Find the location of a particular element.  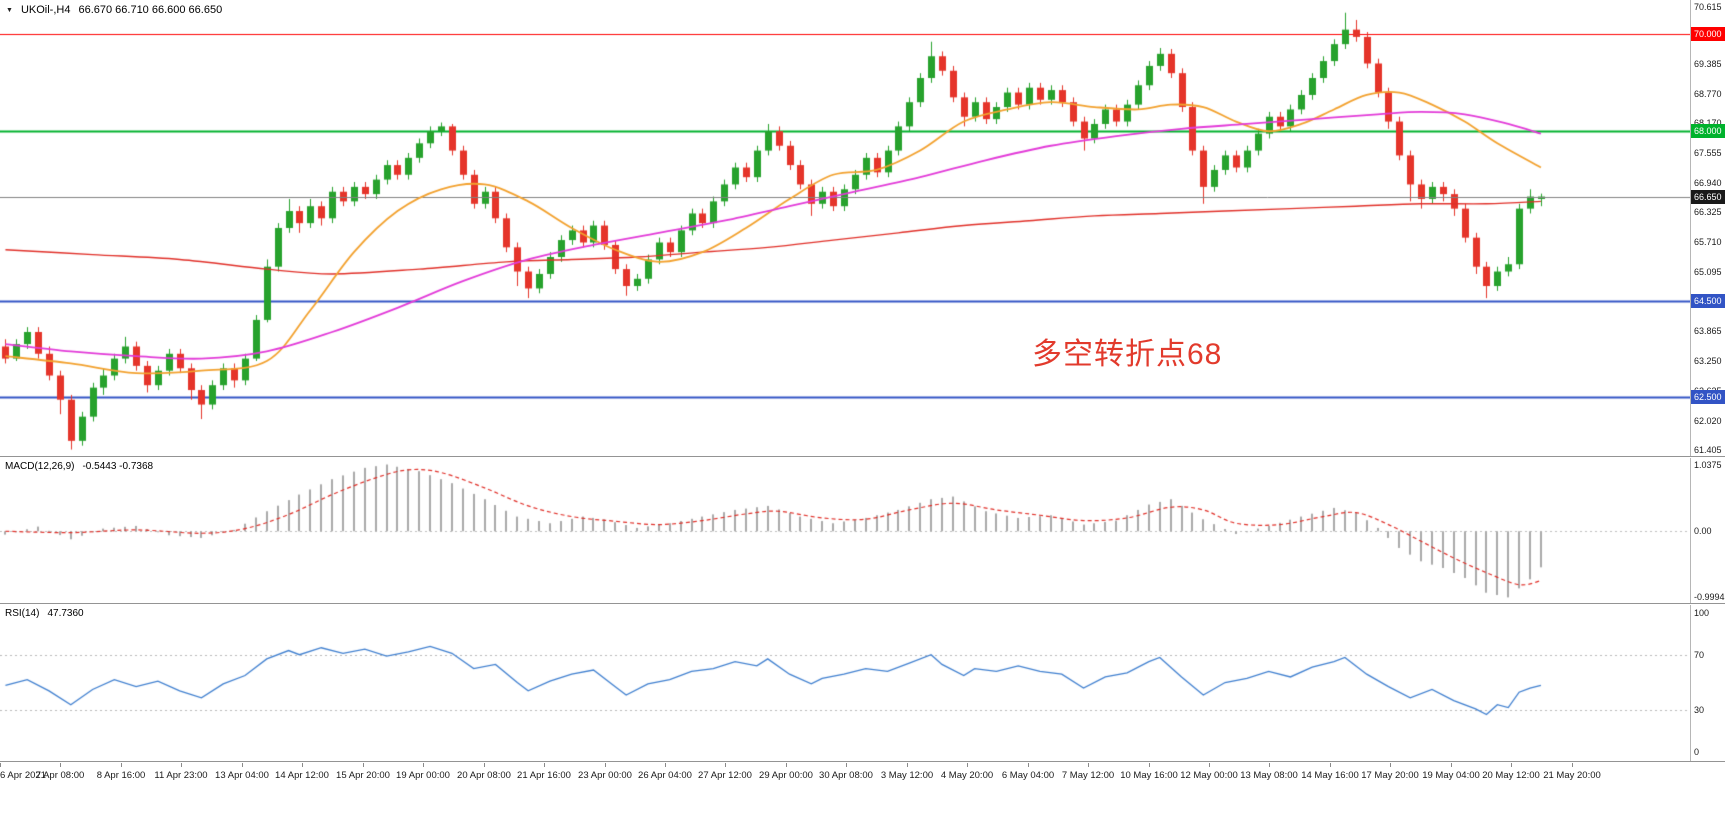

price-tick-label: 68.170 is located at coordinates (1708, 123).